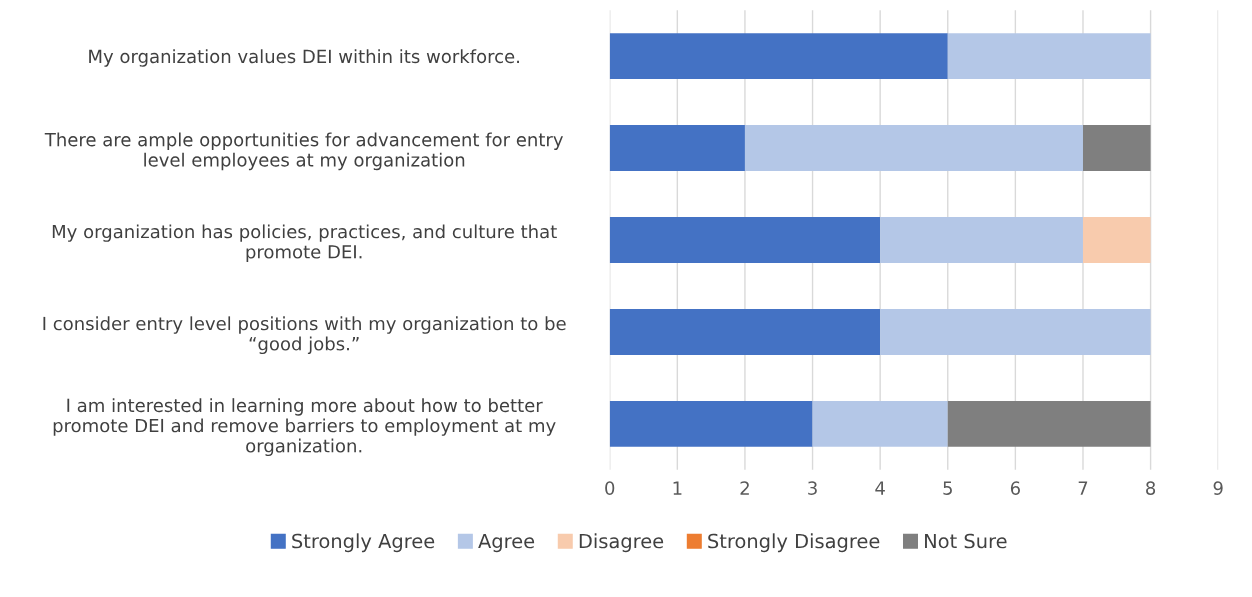 The image size is (1252, 597). What do you see at coordinates (966, 541) in the screenshot?
I see `legend-label: Not Sure` at bounding box center [966, 541].